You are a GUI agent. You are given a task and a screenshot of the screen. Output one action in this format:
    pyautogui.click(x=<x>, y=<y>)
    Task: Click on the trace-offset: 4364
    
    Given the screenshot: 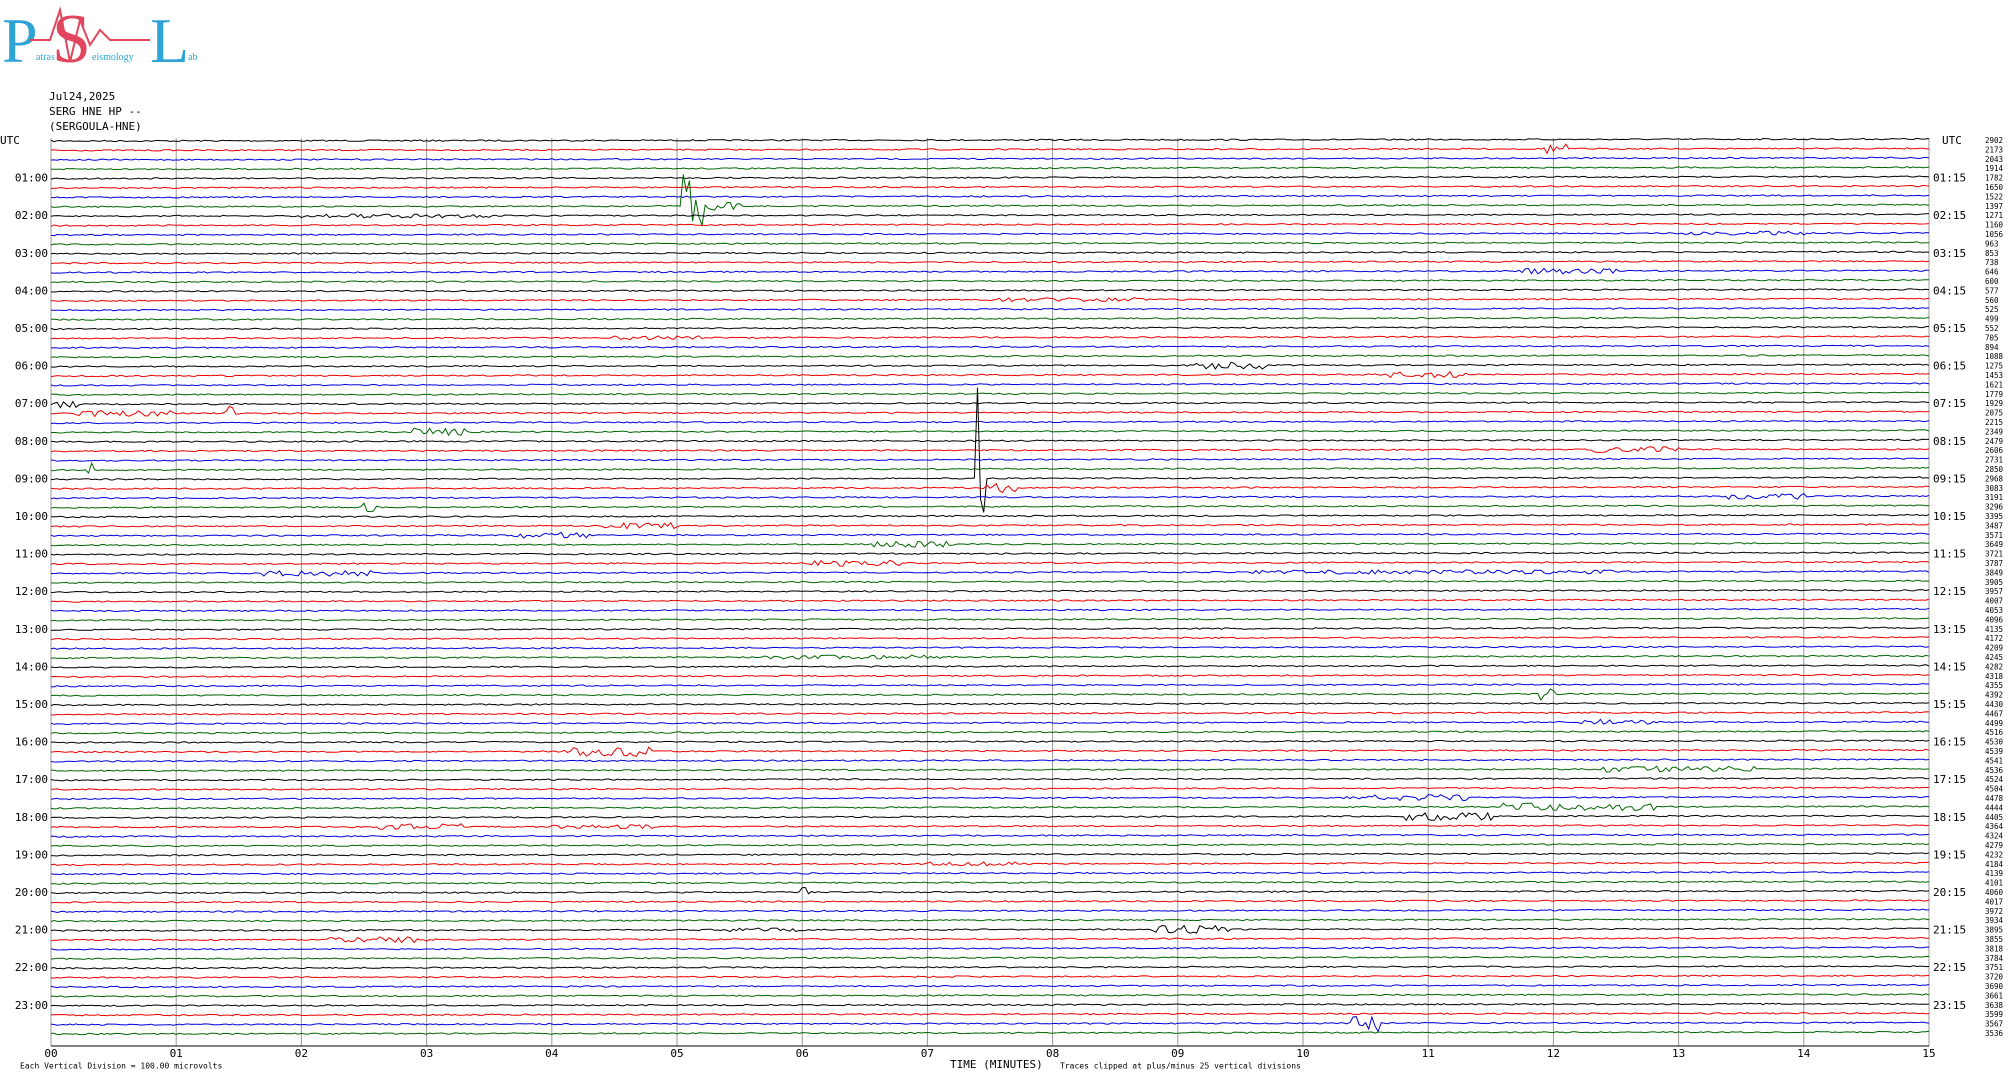 What is the action you would take?
    pyautogui.click(x=1994, y=826)
    